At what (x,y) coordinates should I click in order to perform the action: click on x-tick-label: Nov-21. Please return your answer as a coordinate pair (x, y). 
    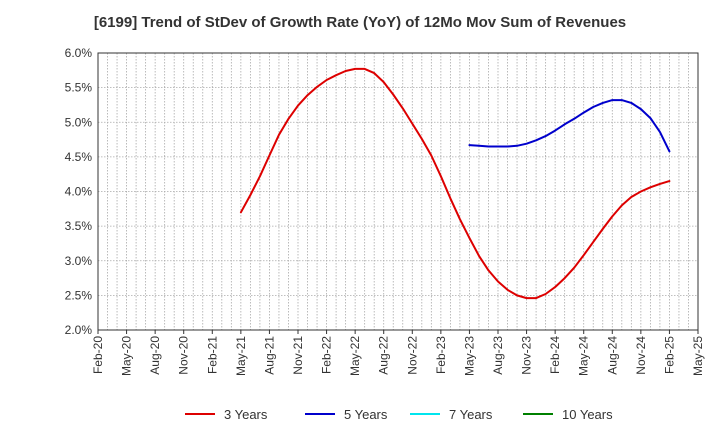
    Looking at the image, I should click on (298, 355).